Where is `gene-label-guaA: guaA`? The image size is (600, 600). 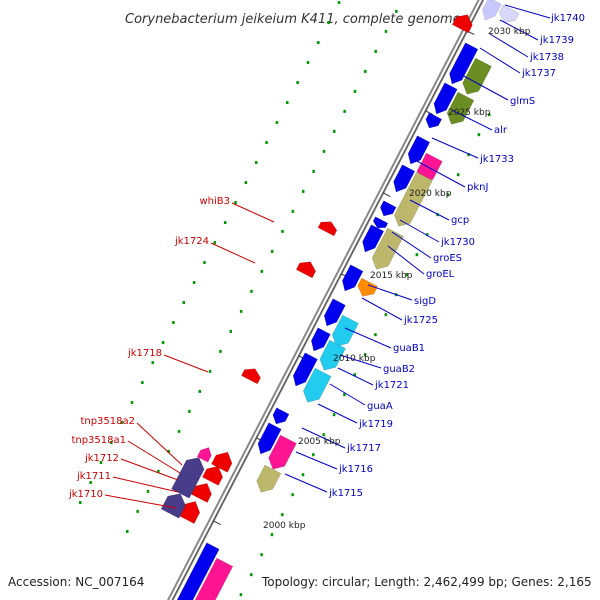
gene-label-guaA: guaA is located at coordinates (380, 406).